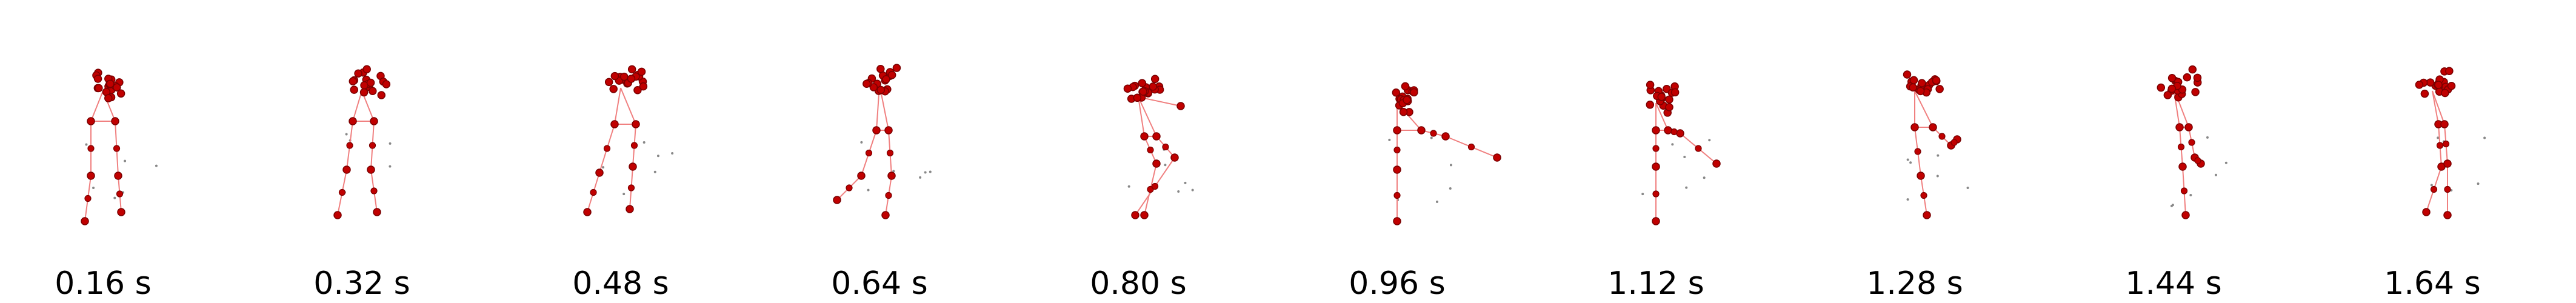 The image size is (2576, 303). What do you see at coordinates (620, 283) in the screenshot?
I see `frame-time-label: 0.48 s` at bounding box center [620, 283].